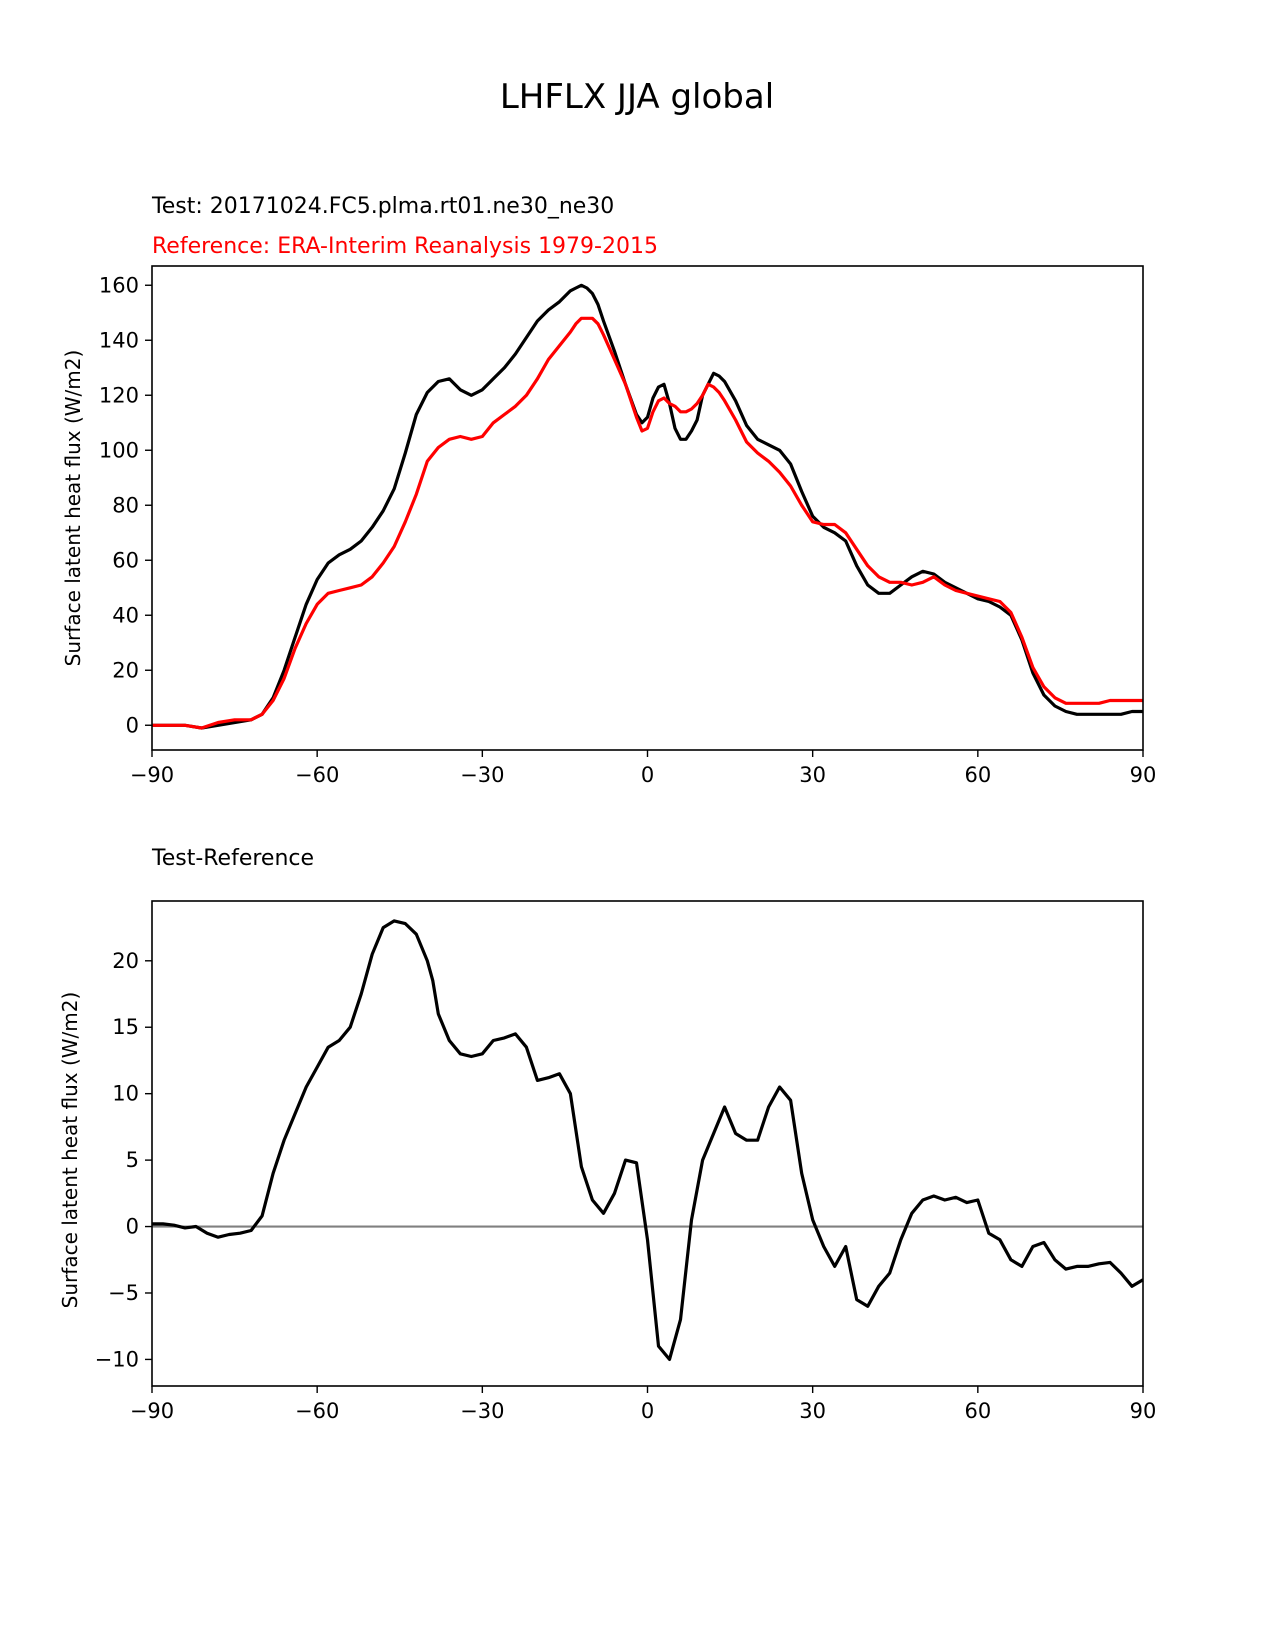 This screenshot has height=1650, width=1275. What do you see at coordinates (119, 340) in the screenshot?
I see `top-ytick-label: 140` at bounding box center [119, 340].